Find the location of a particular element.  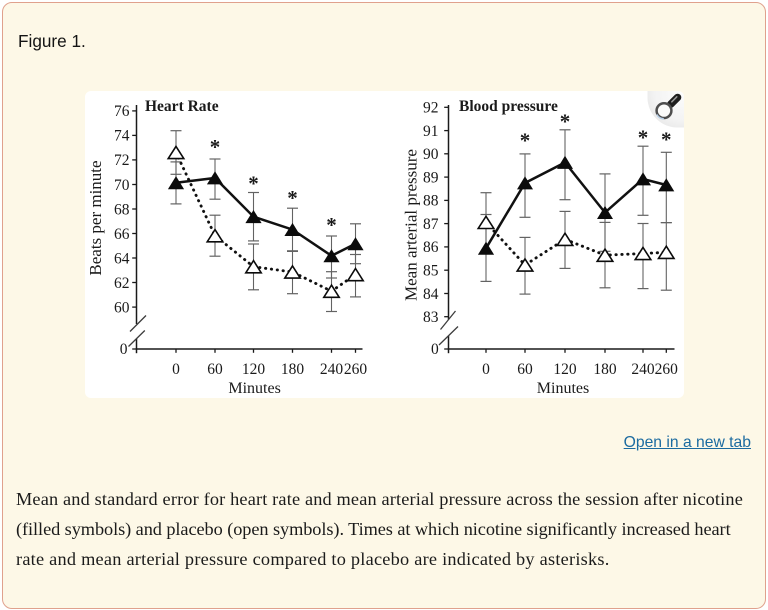

svg-text: 87 is located at coordinates (431, 224).